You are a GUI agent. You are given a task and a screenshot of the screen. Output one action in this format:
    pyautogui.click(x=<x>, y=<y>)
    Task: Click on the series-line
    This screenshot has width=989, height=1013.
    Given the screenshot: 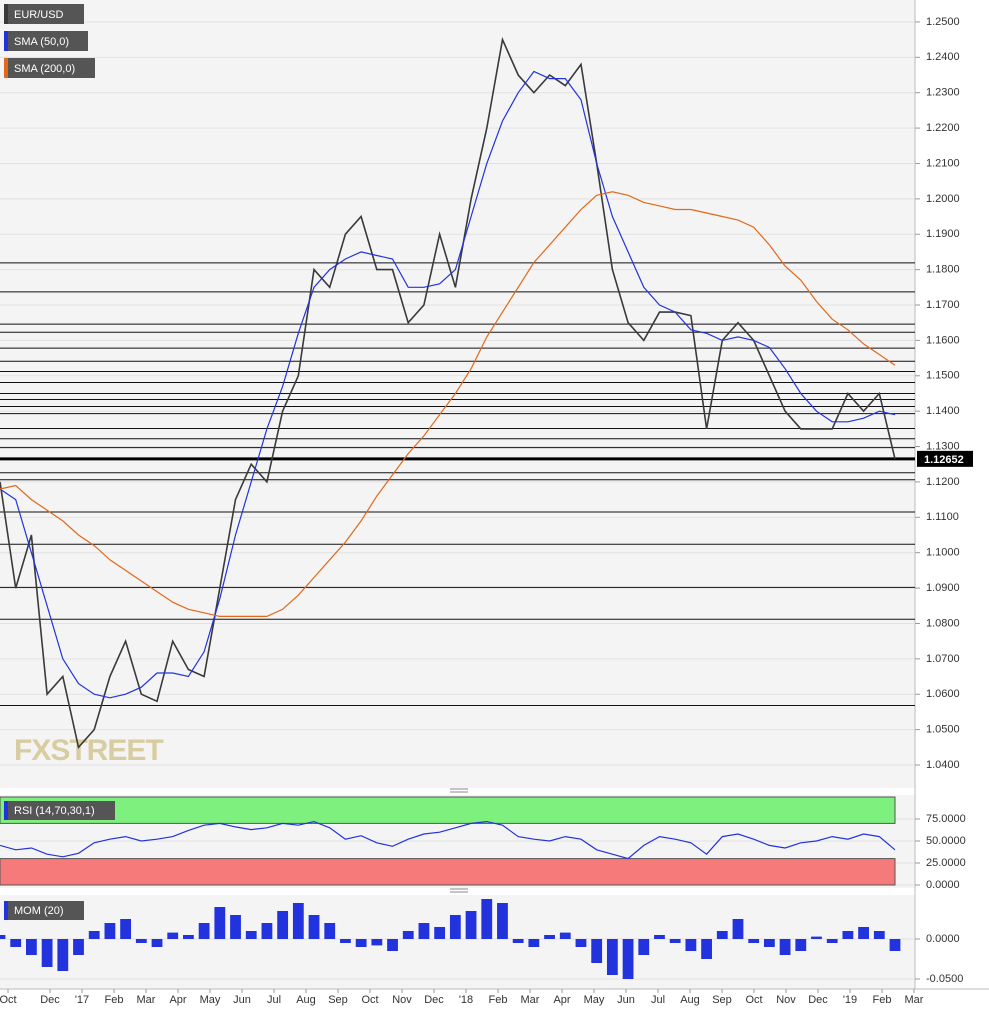 What is the action you would take?
    pyautogui.click(x=448, y=840)
    